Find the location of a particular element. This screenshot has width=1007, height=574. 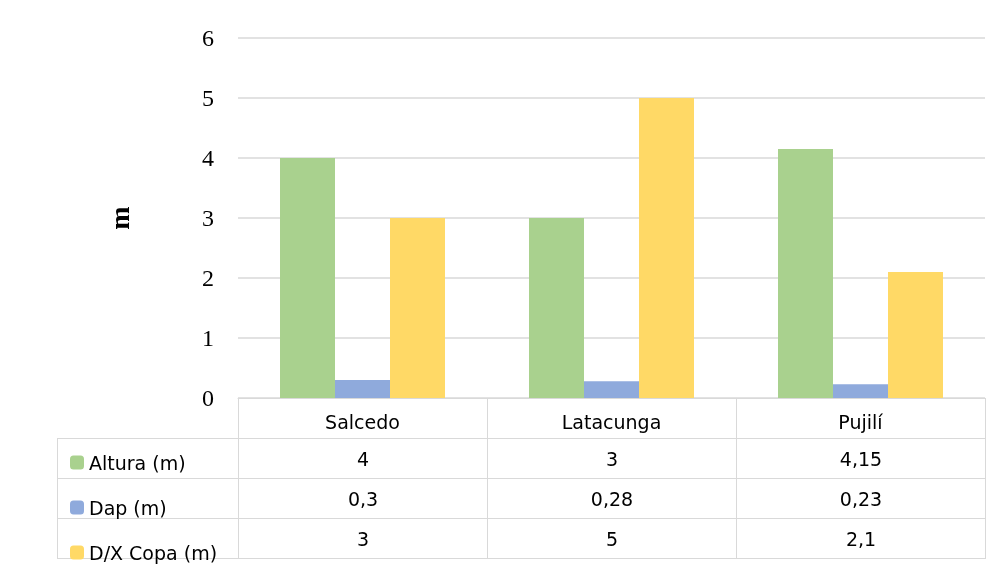

data-label: 0,23 is located at coordinates (861, 498).